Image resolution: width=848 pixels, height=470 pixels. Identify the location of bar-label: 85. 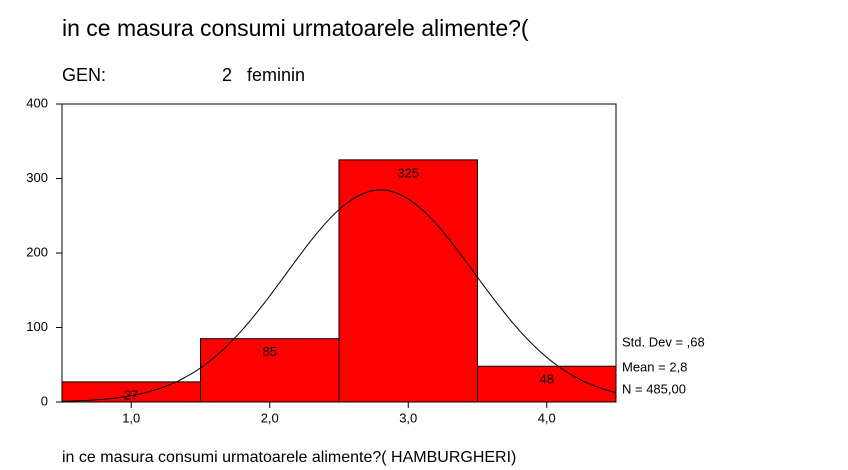
(270, 351).